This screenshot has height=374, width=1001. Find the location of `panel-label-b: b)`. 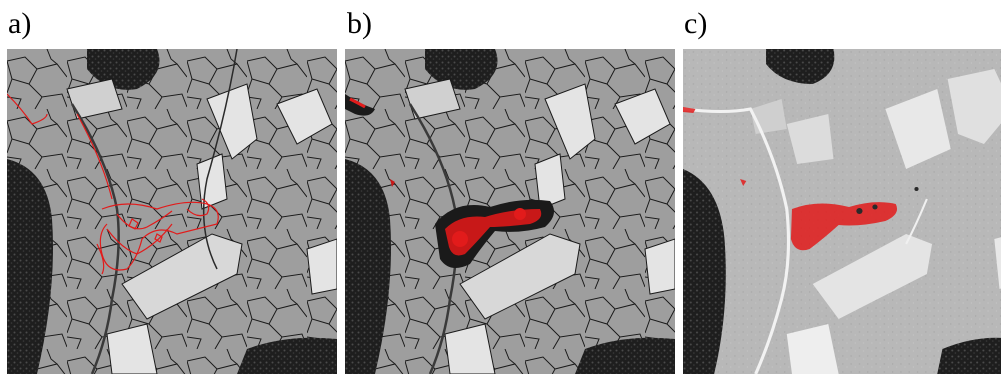

panel-label-b: b) is located at coordinates (359, 23).